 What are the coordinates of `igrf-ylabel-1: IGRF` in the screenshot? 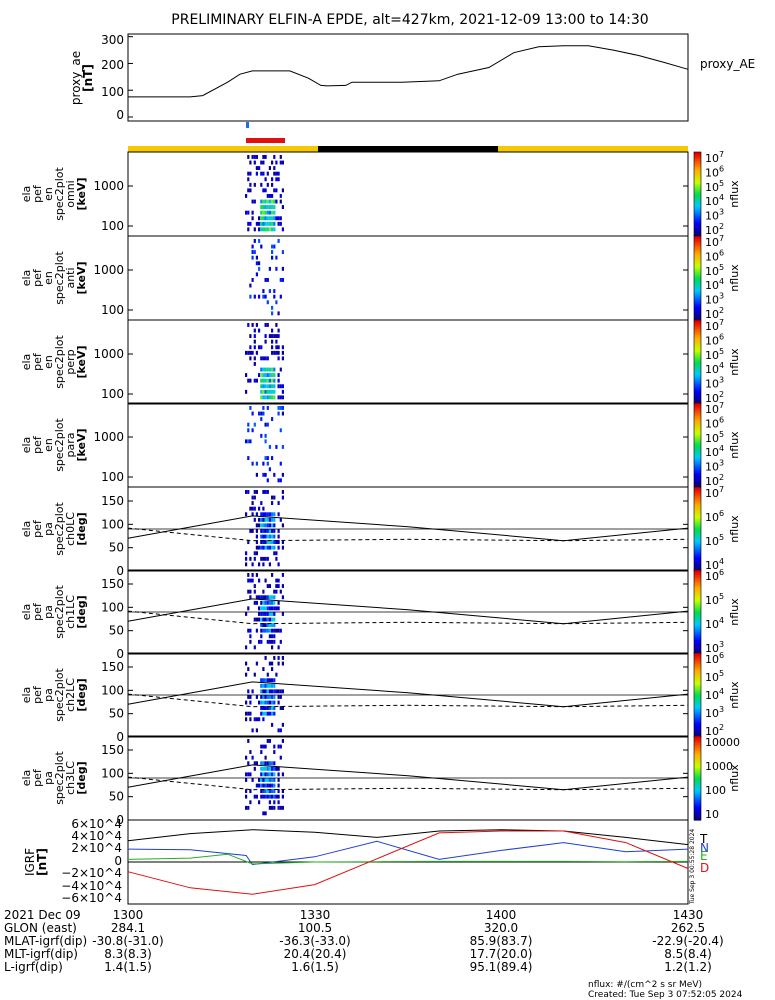 It's located at (30, 862).